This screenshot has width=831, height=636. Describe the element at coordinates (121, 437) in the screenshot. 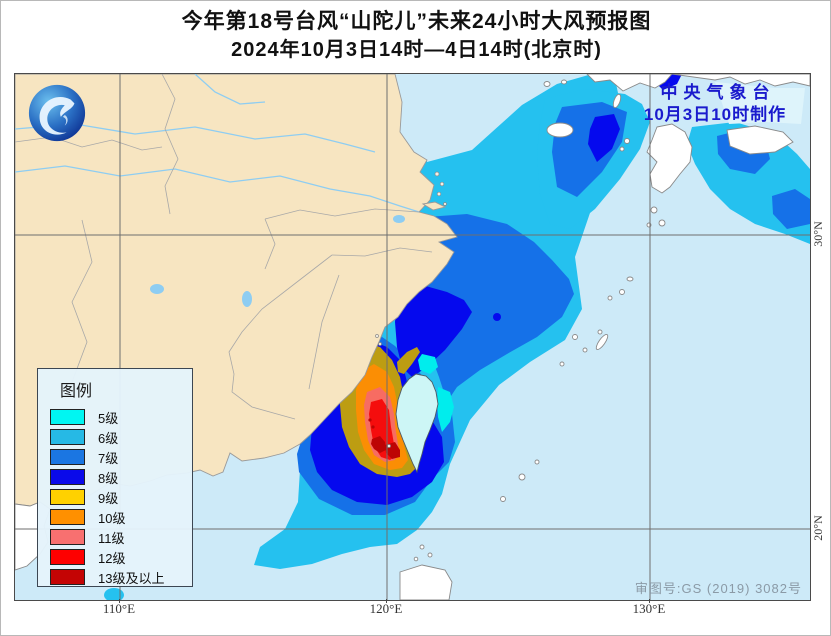

I see `legend-item: 6级` at that location.